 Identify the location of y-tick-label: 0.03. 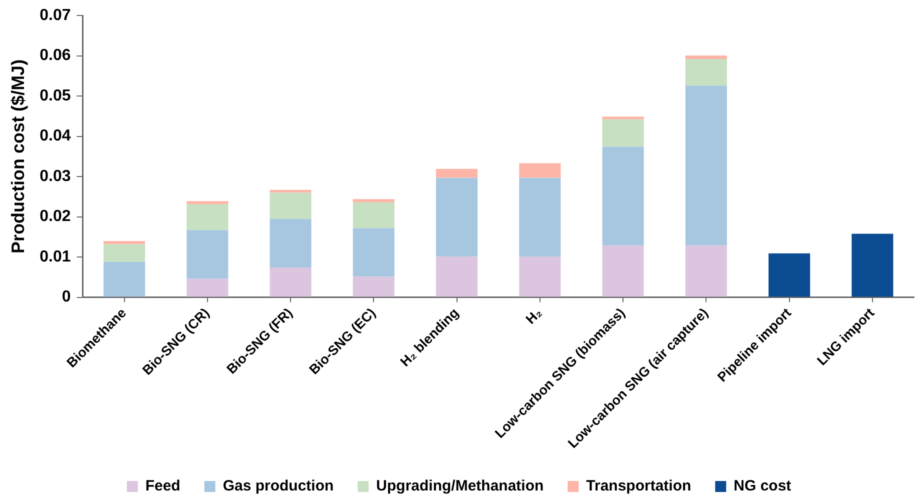
(55, 176).